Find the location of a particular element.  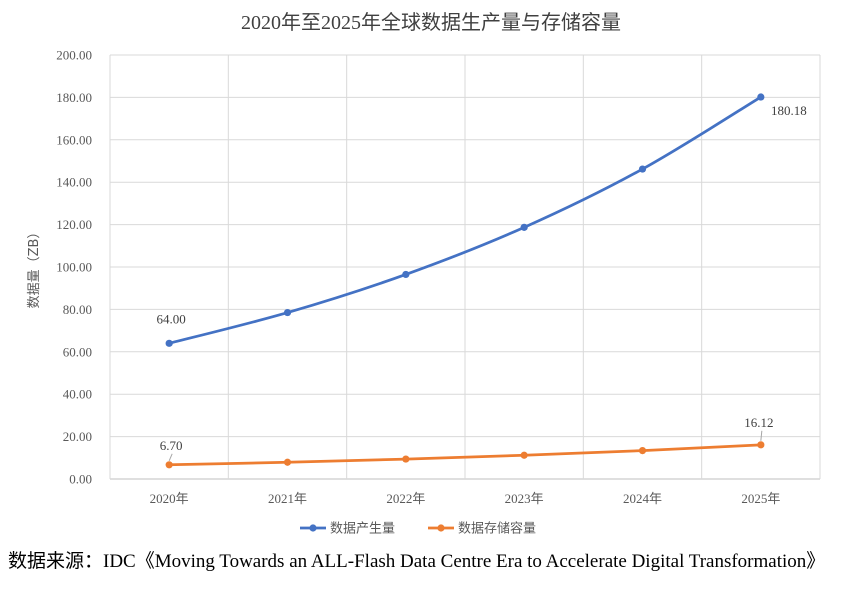

y-tick-label: 100.00 is located at coordinates (74, 267).